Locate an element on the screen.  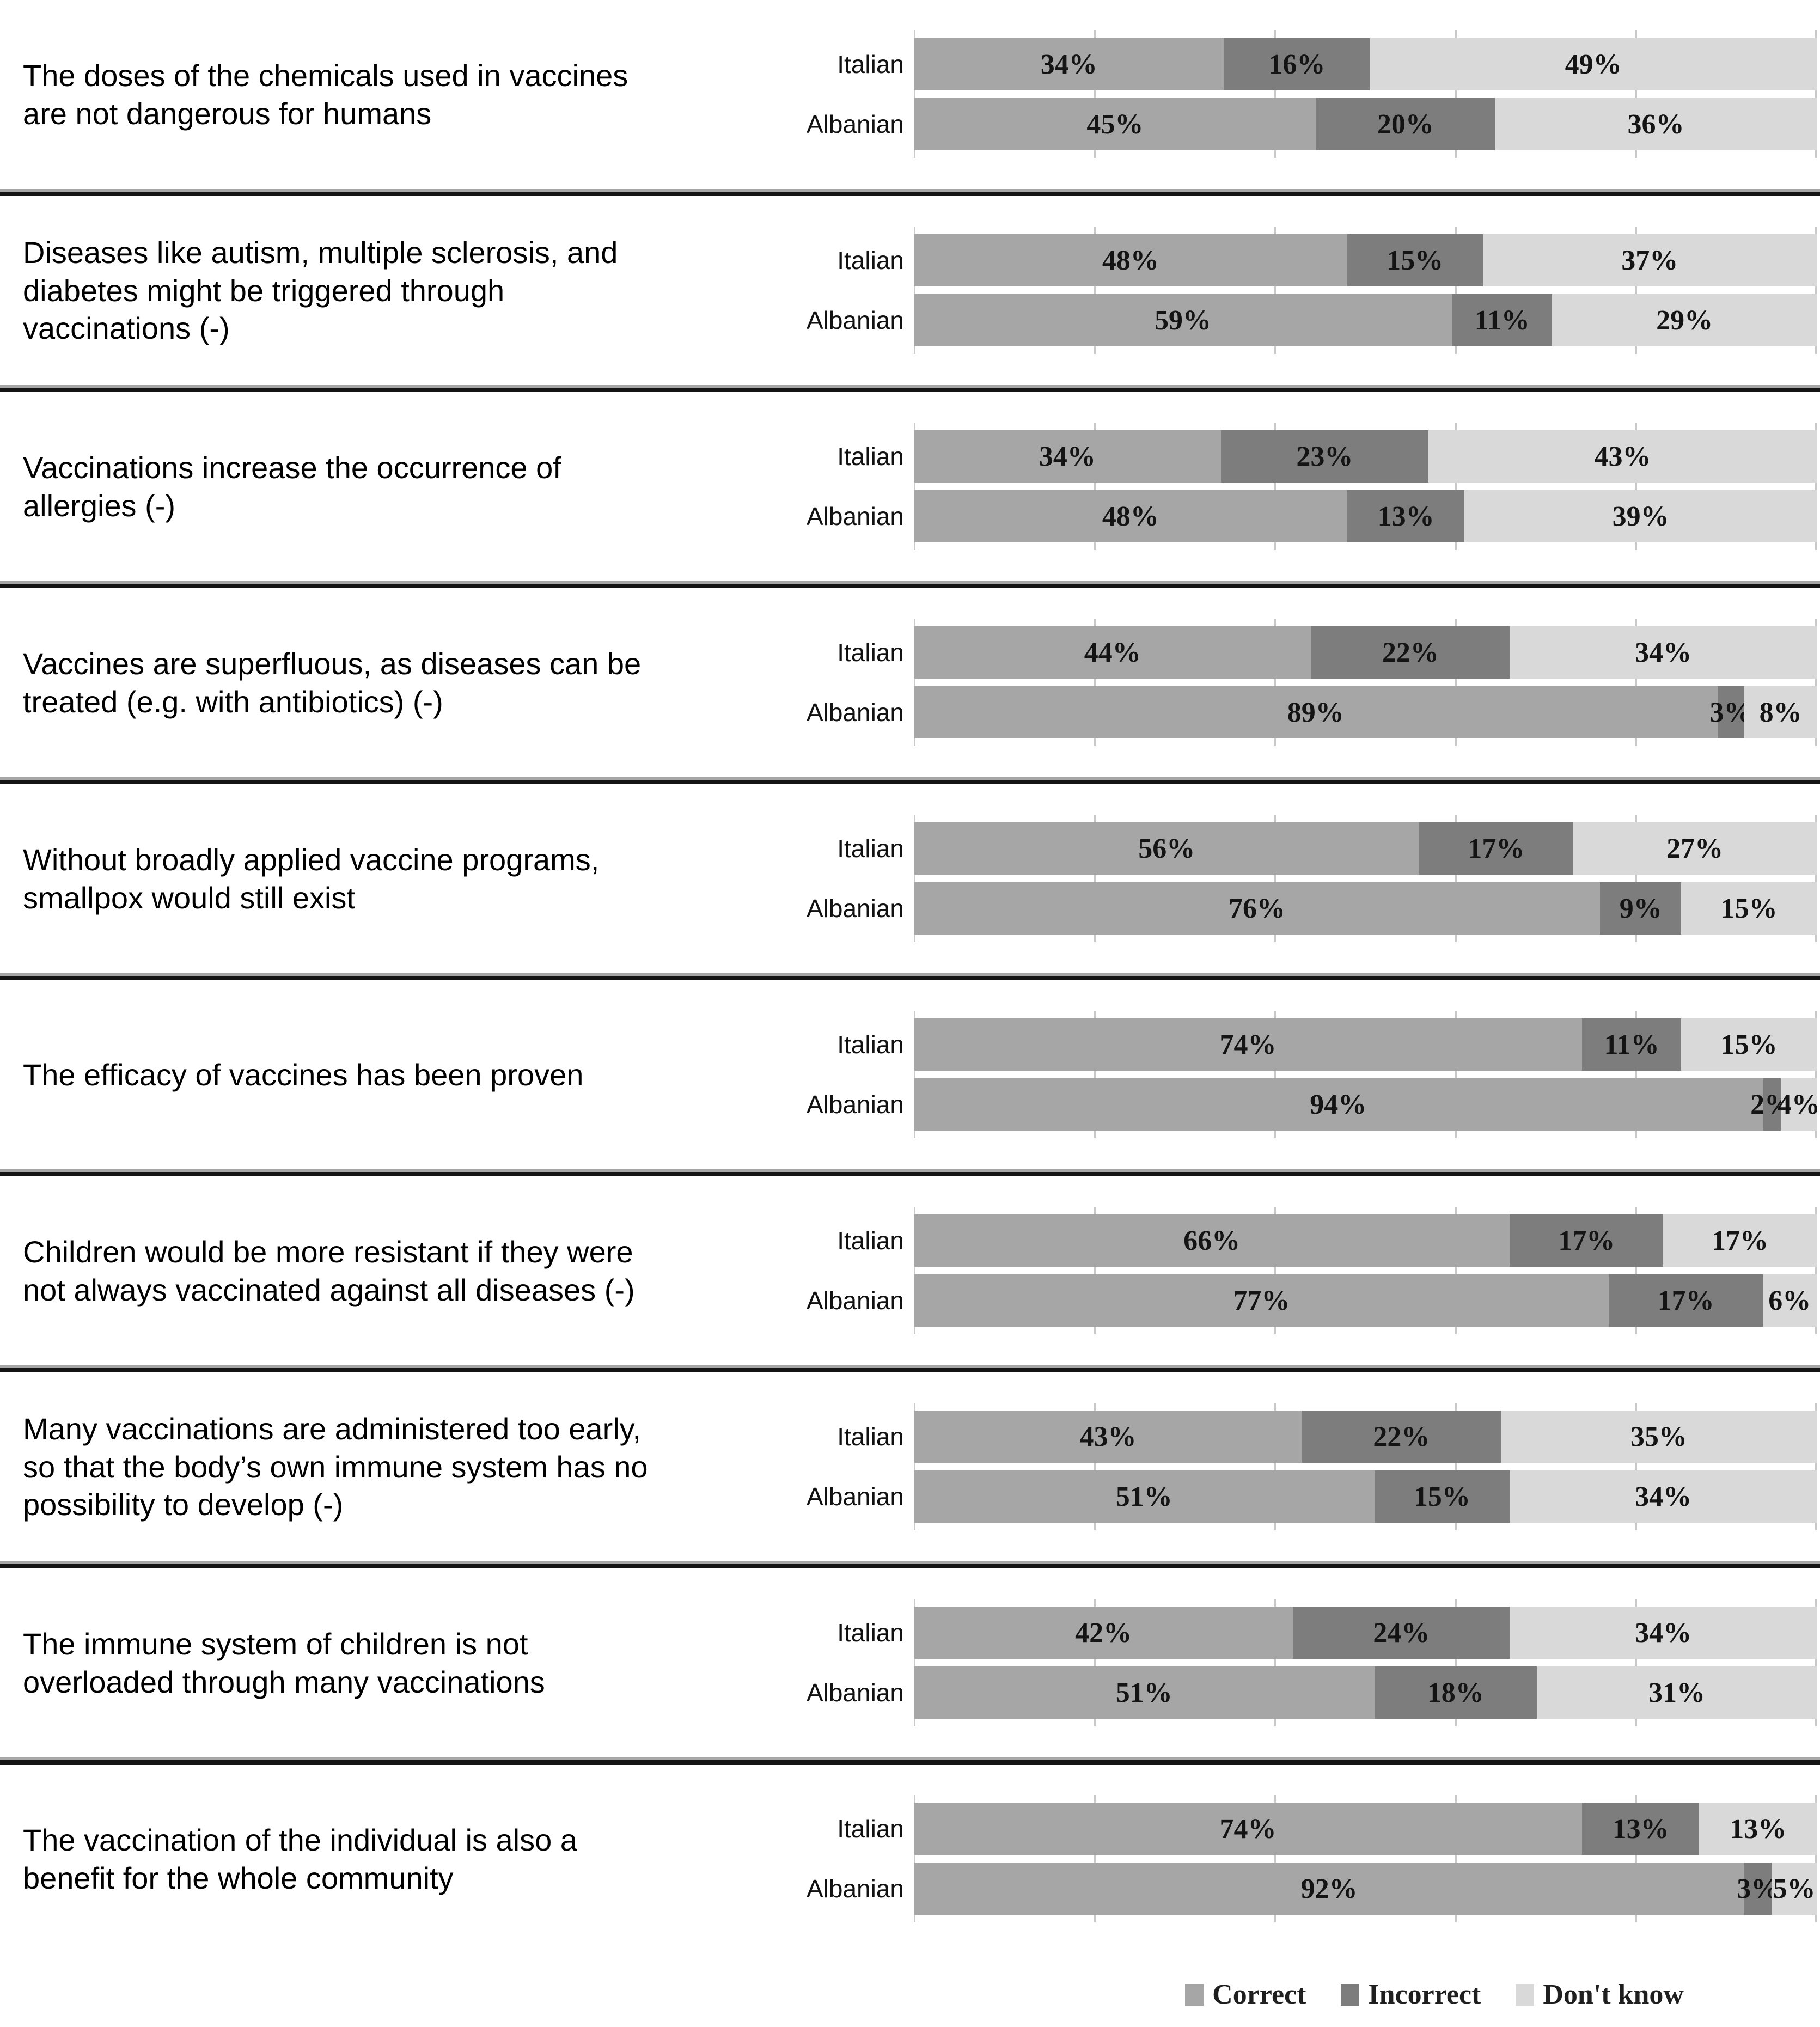
segment-dont-know: 13% is located at coordinates (1758, 1829).